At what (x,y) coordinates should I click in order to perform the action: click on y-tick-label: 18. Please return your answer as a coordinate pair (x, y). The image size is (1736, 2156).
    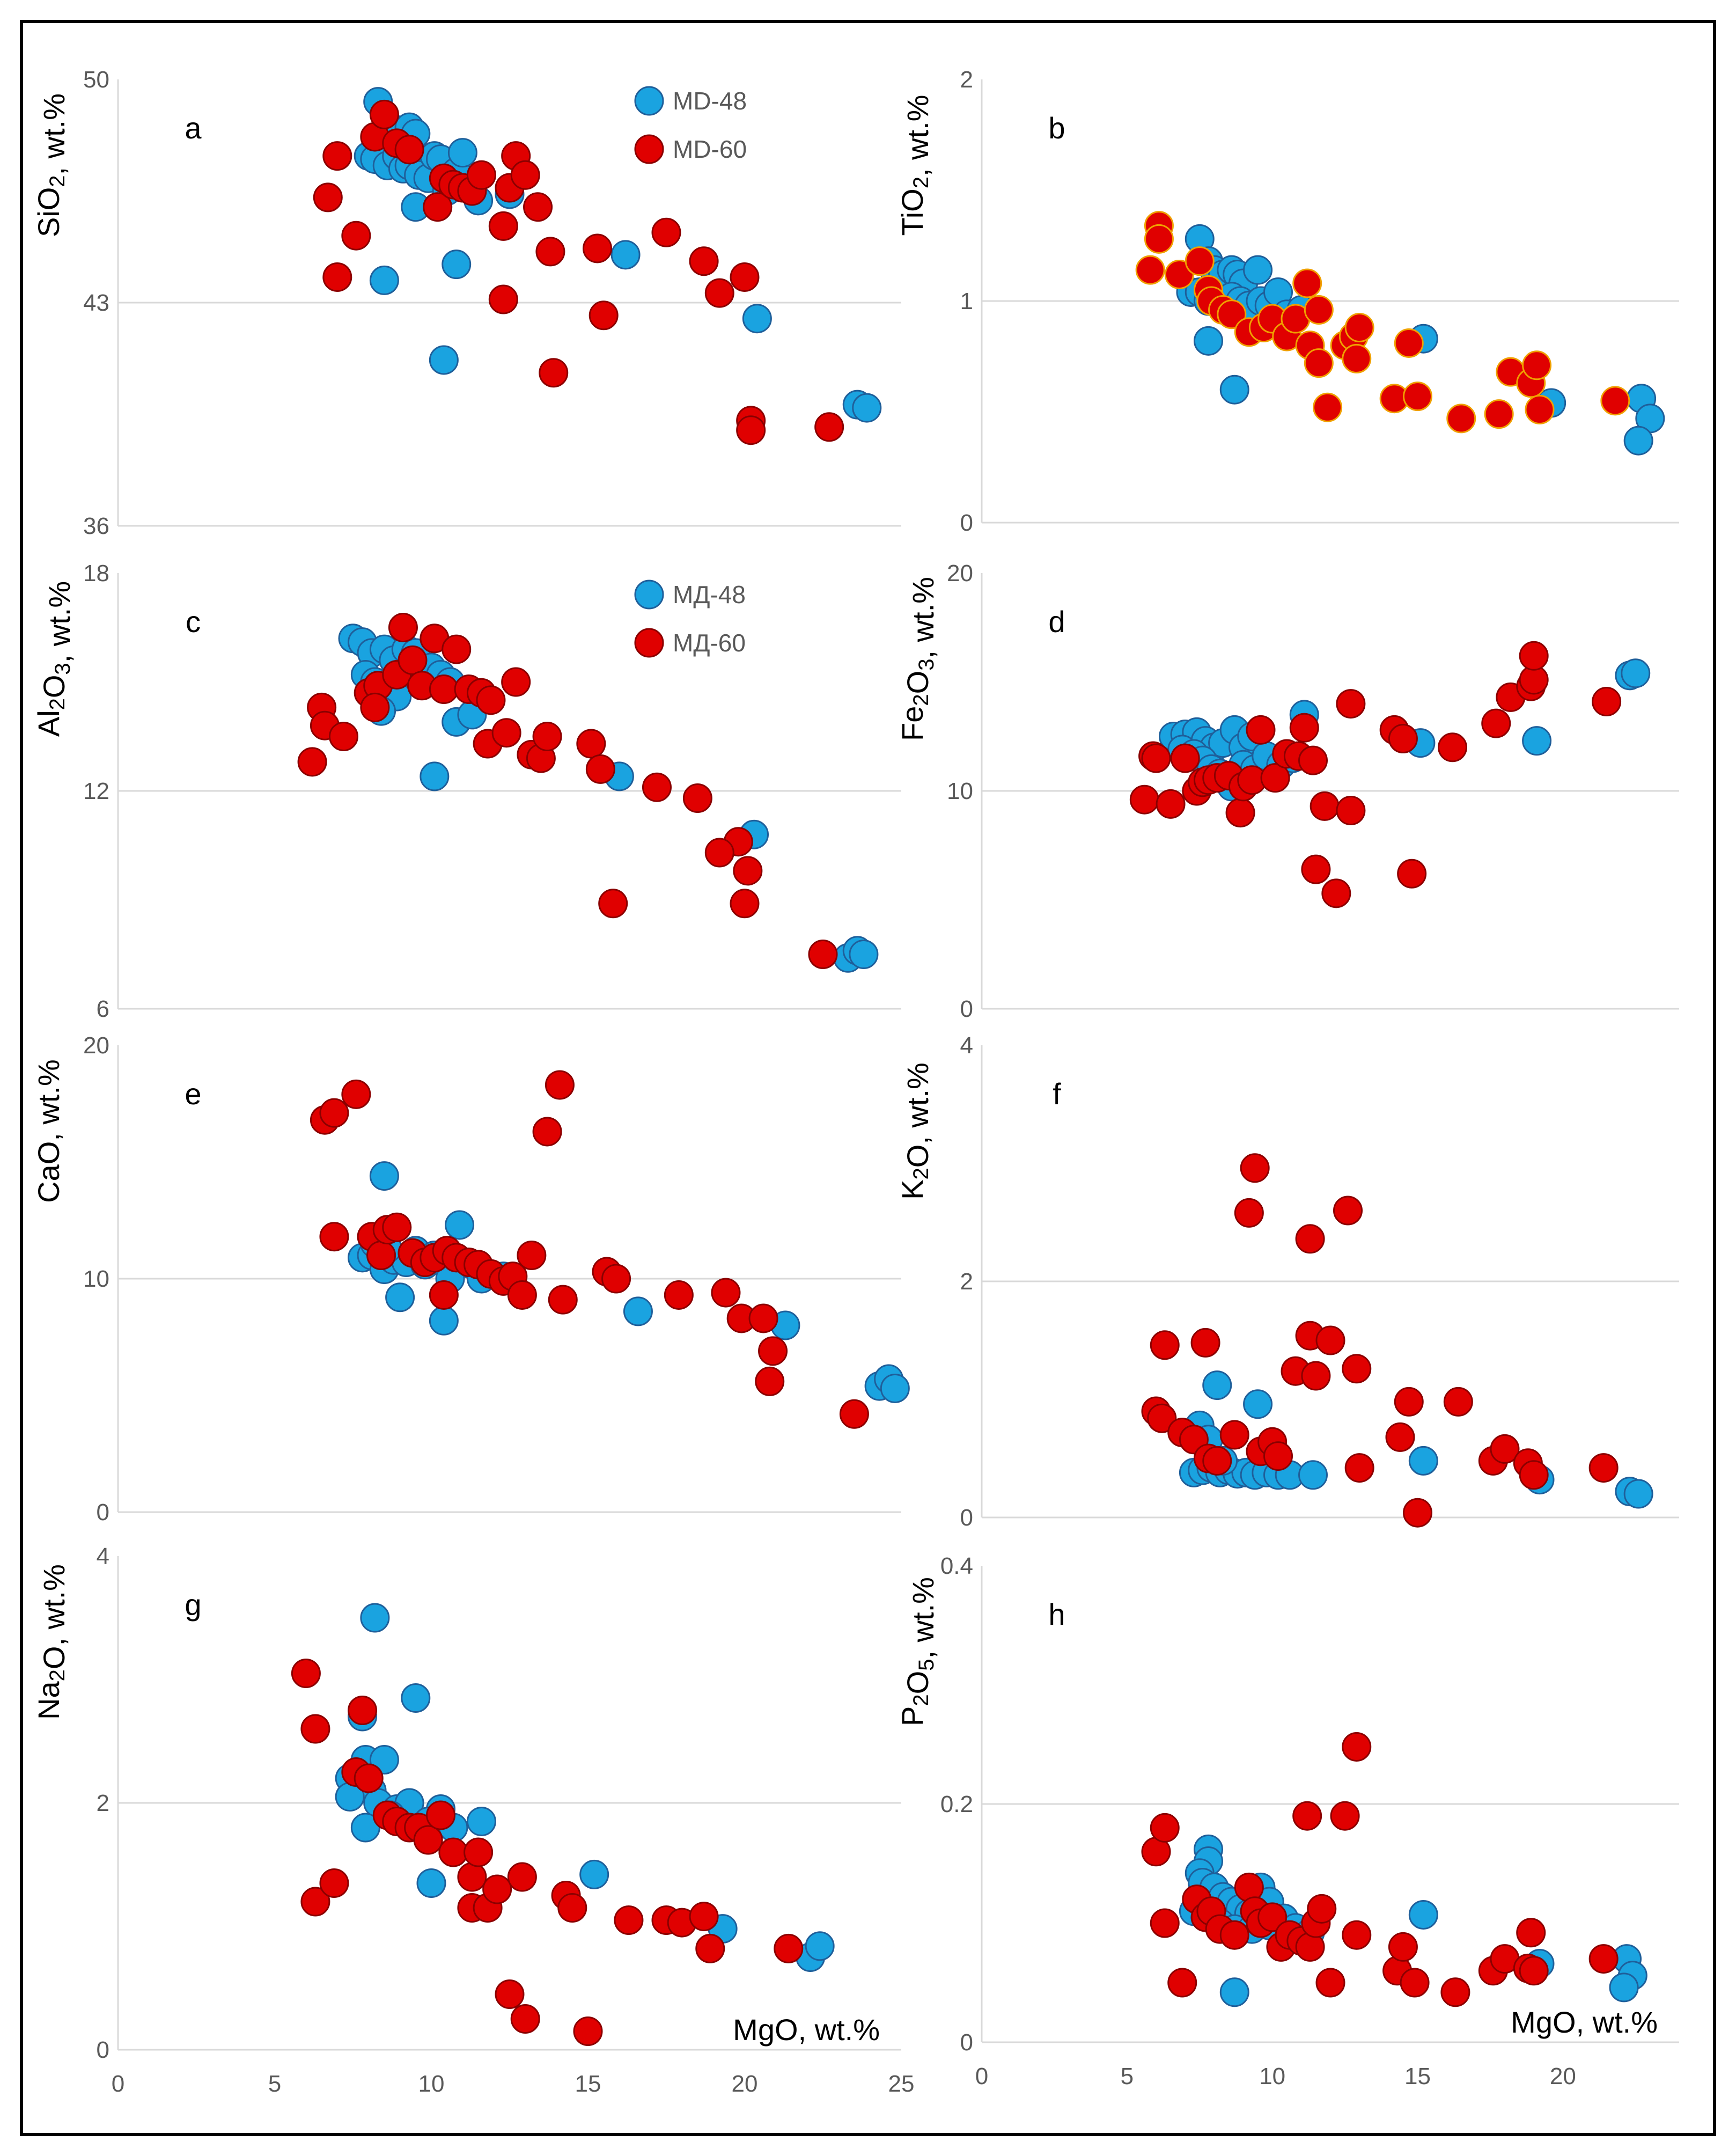
    Looking at the image, I should click on (96, 573).